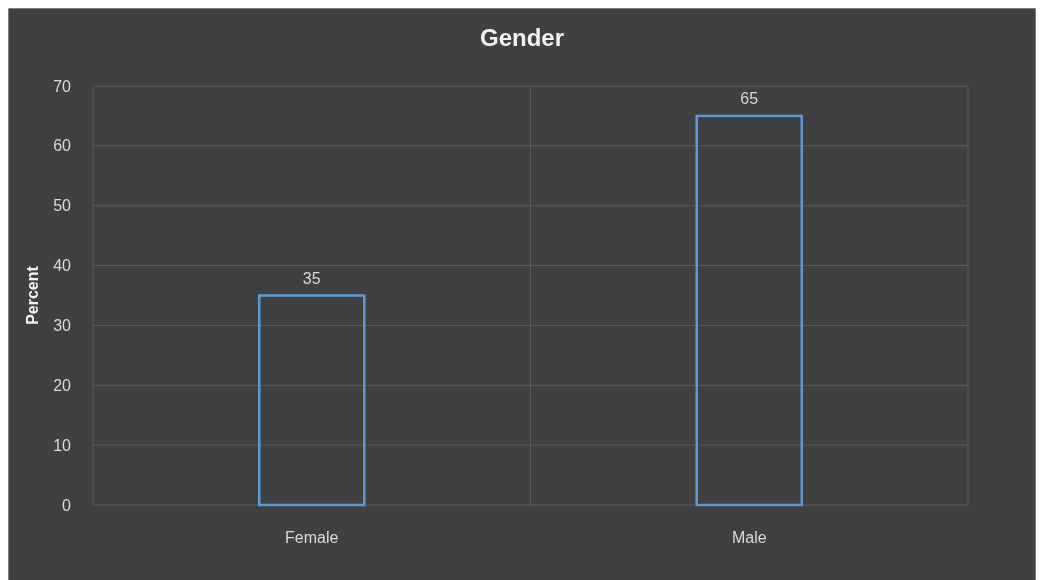 The width and height of the screenshot is (1044, 580). Describe the element at coordinates (67, 505) in the screenshot. I see `y-tick-label: 0` at that location.